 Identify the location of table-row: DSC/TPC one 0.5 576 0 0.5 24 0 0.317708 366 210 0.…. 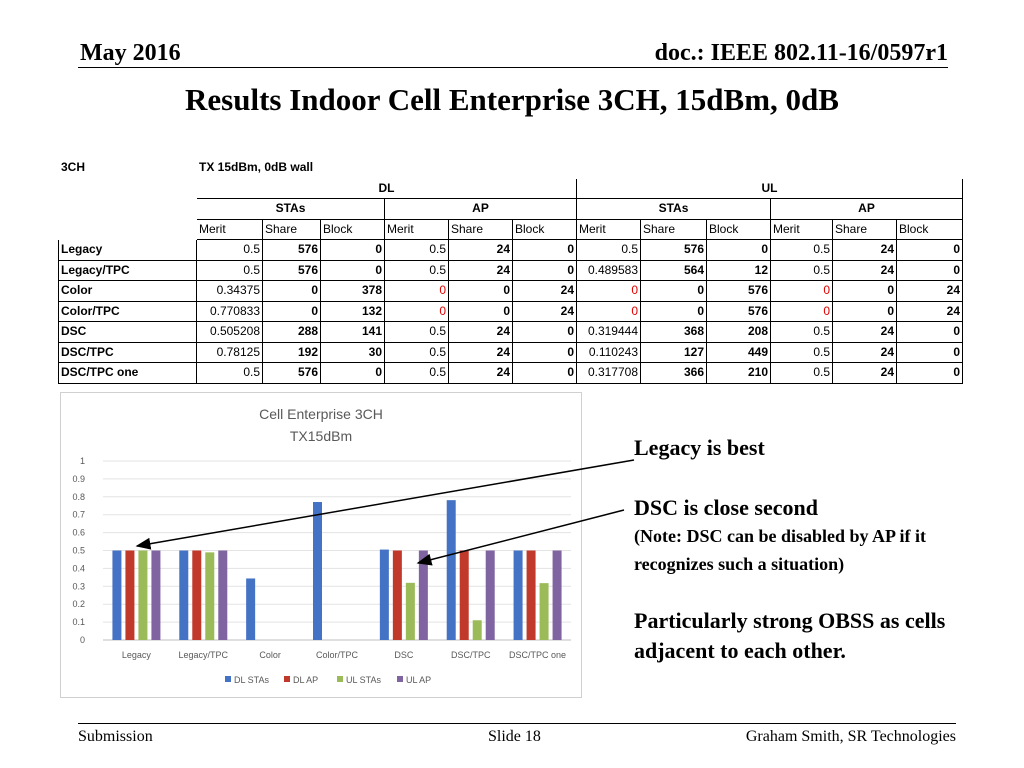
(510, 373).